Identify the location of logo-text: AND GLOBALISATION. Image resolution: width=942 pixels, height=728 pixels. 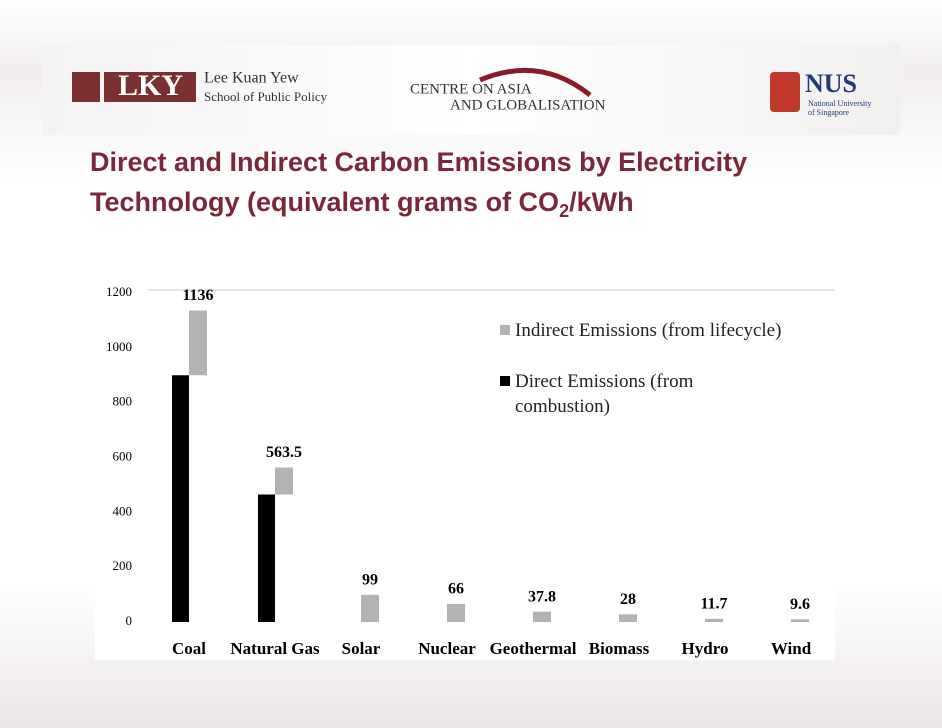
(528, 105).